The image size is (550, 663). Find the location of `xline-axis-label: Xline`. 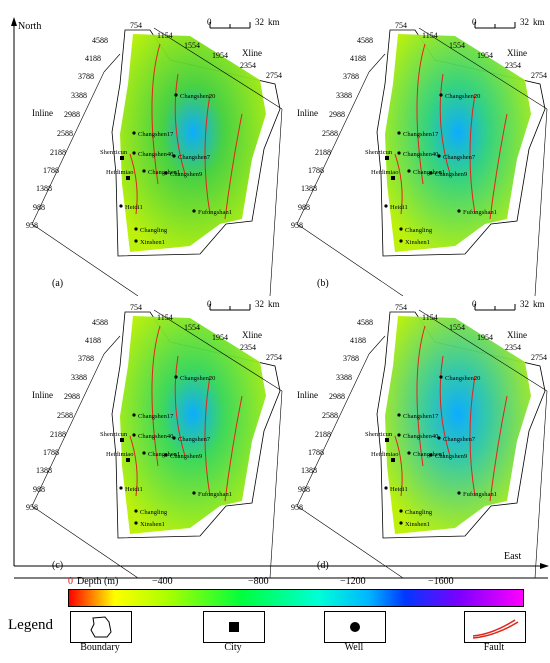

xline-axis-label: Xline is located at coordinates (517, 335).